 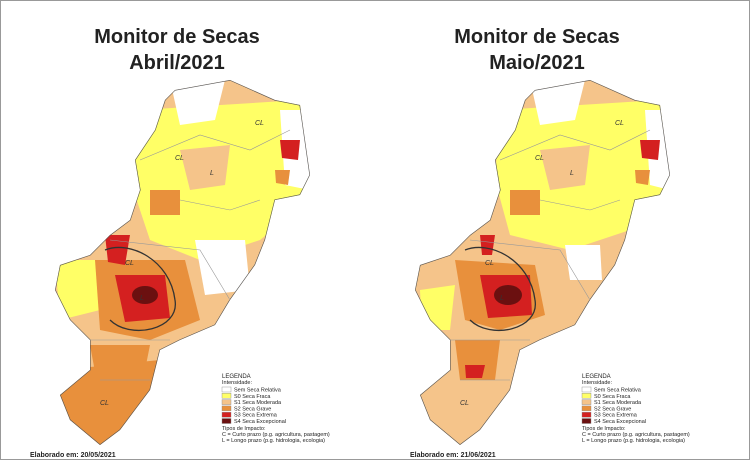 What do you see at coordinates (537, 63) in the screenshot?
I see `title: Maio/2021` at bounding box center [537, 63].